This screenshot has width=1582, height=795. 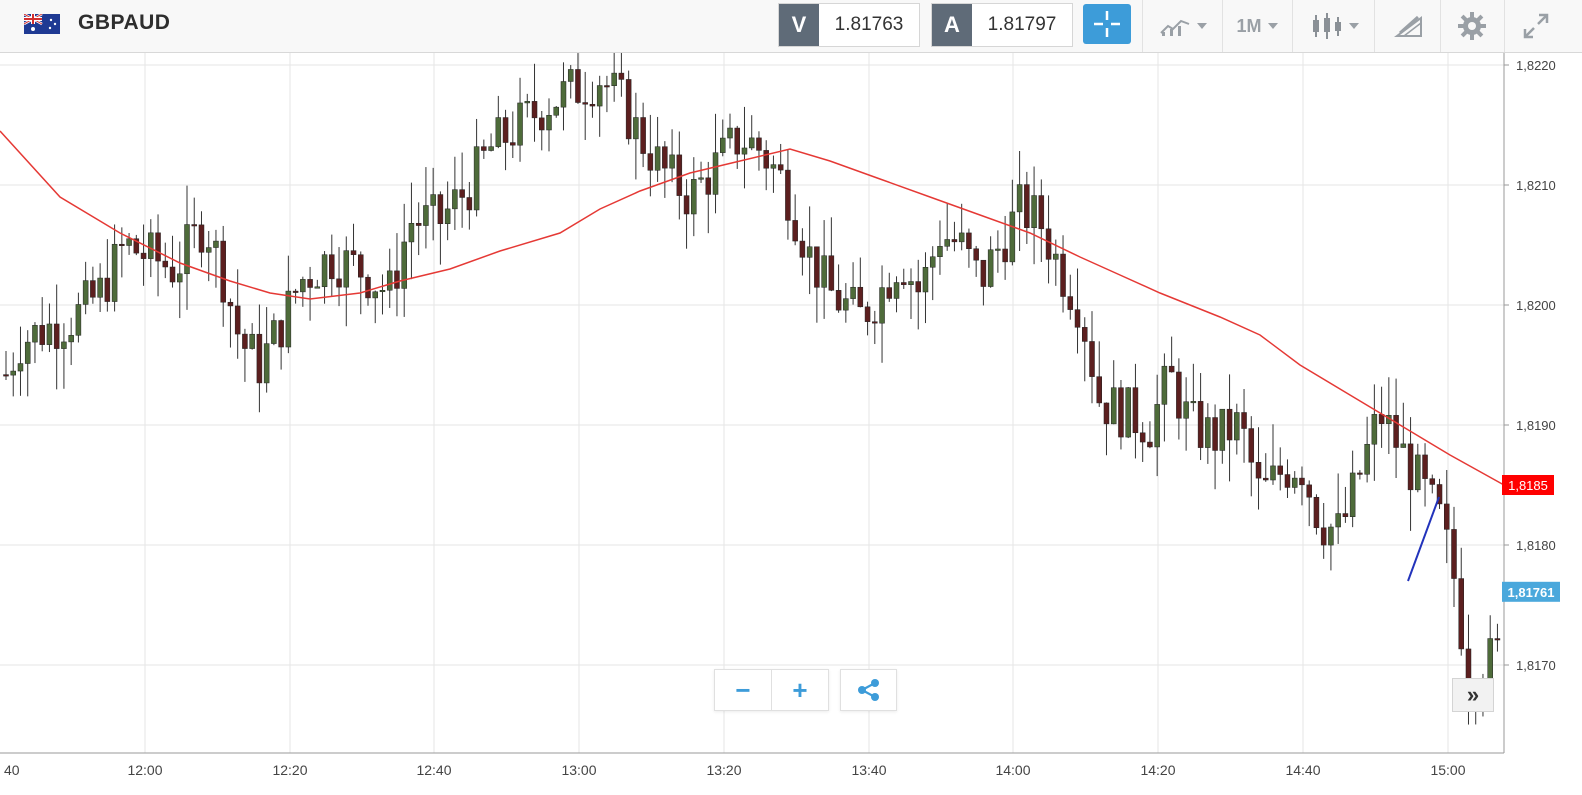 What do you see at coordinates (124, 22) in the screenshot?
I see `instrument-symbol: GBPAUD` at bounding box center [124, 22].